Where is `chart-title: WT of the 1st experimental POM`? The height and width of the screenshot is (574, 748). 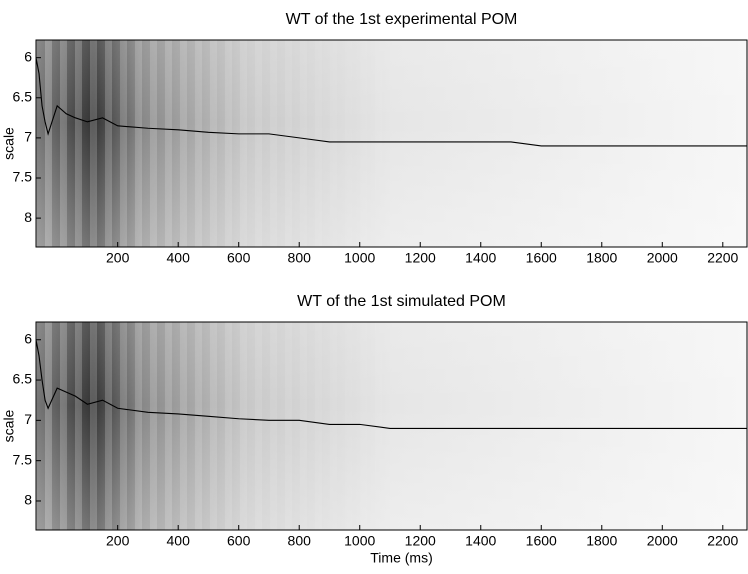
chart-title: WT of the 1st experimental POM is located at coordinates (402, 19).